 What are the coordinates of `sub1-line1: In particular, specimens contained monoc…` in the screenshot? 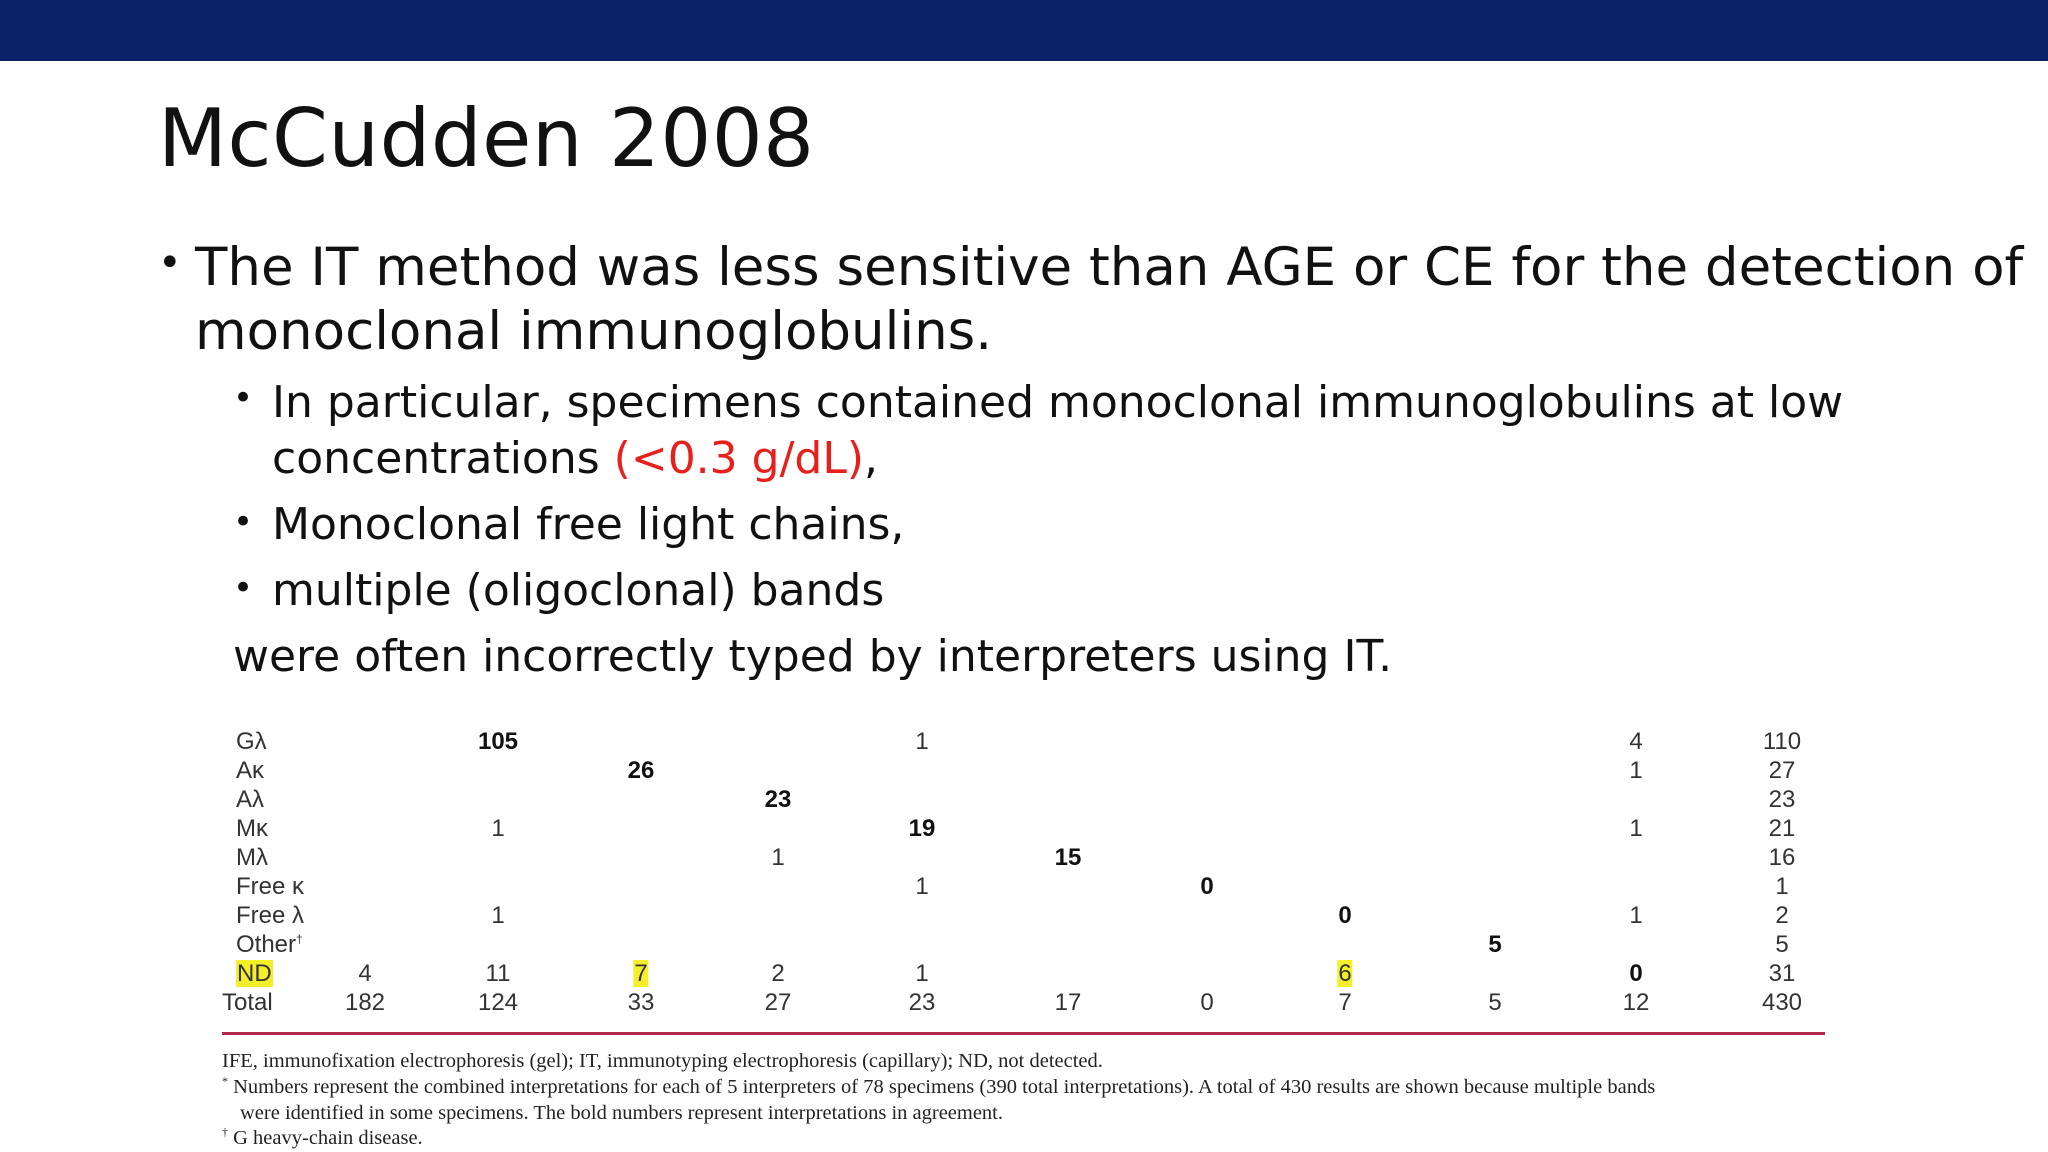 It's located at (1058, 402).